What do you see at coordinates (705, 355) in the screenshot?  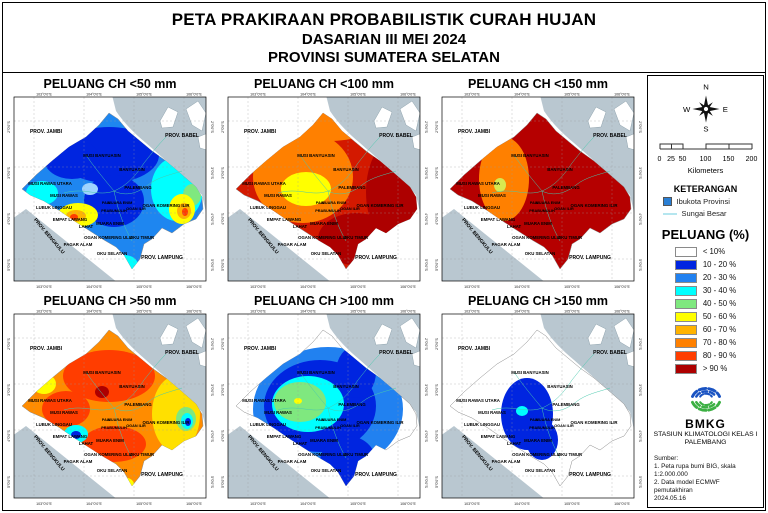 I see `legend-entry: 80 - 90 %` at bounding box center [705, 355].